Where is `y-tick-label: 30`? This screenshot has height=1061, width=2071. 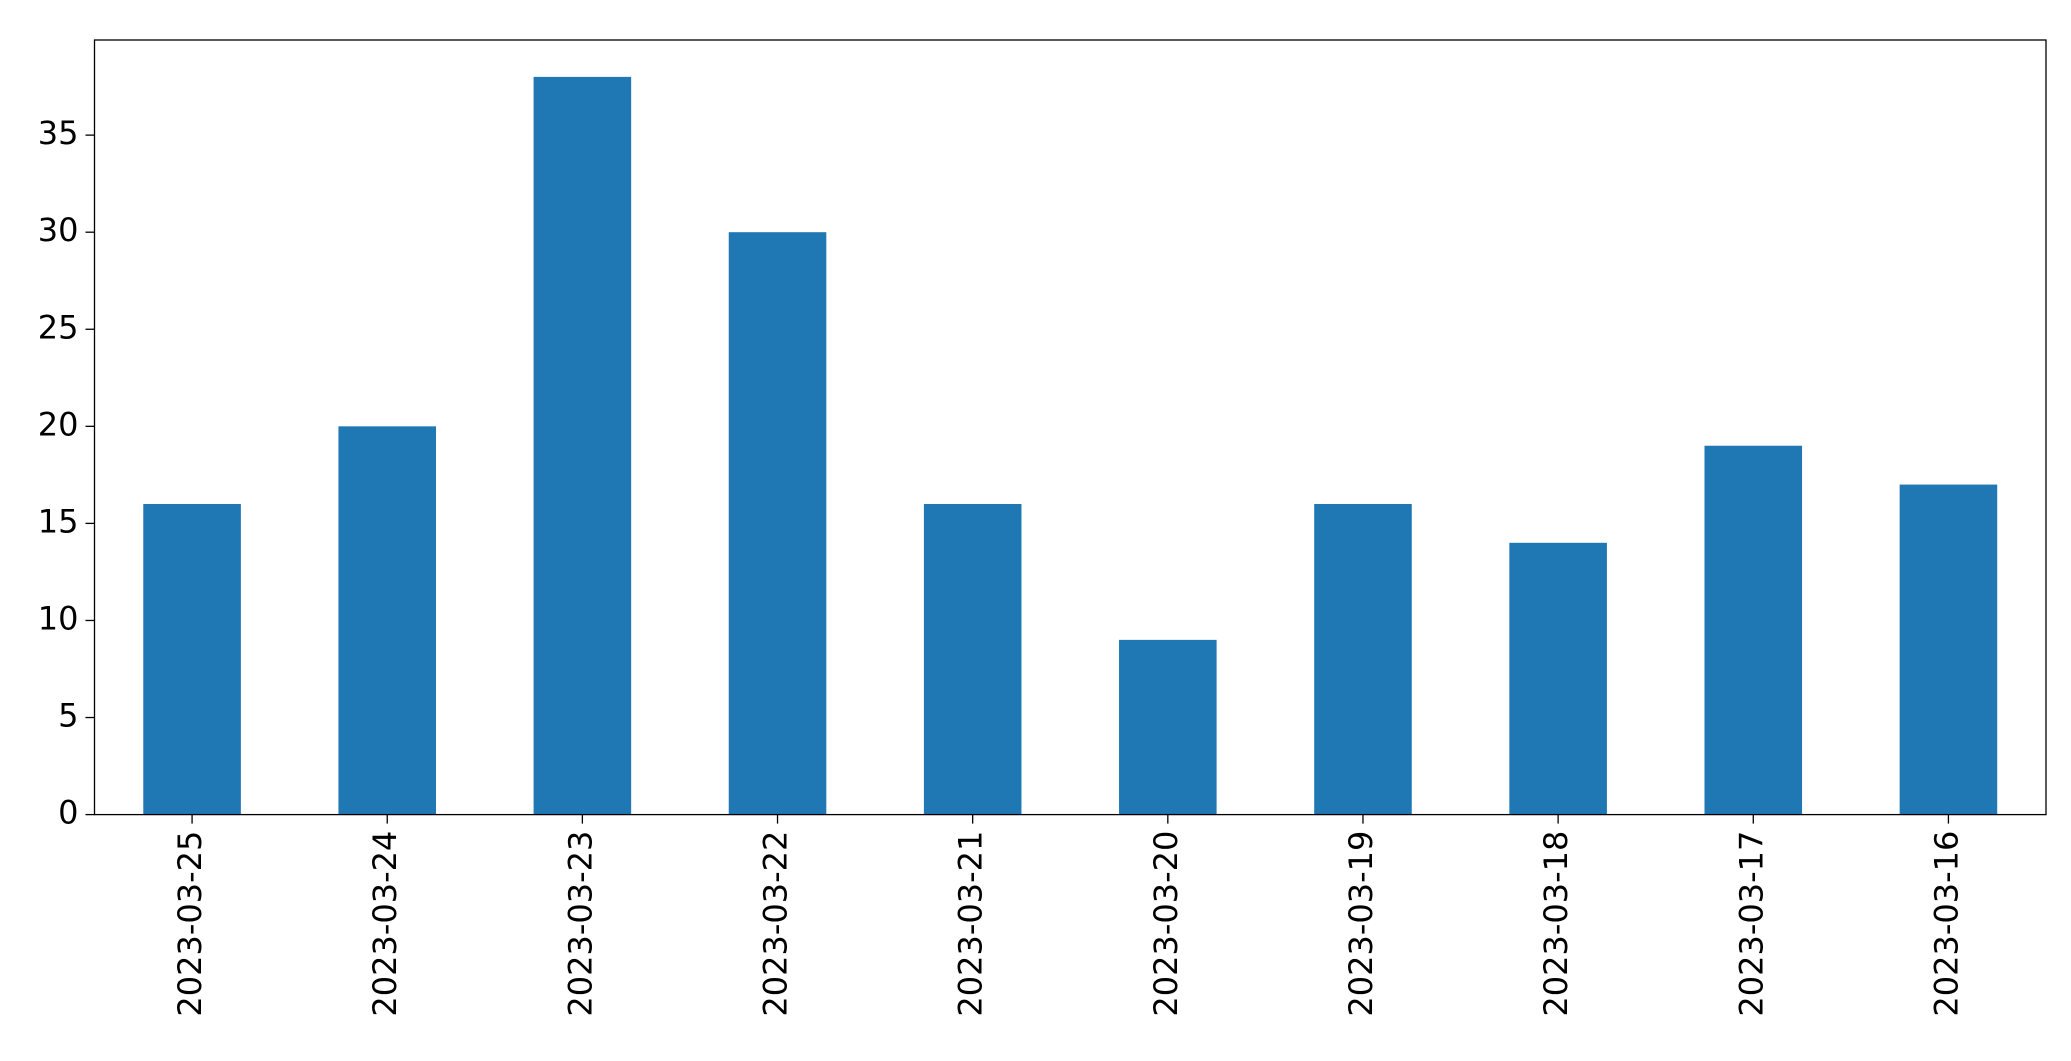
y-tick-label: 30 is located at coordinates (58, 230).